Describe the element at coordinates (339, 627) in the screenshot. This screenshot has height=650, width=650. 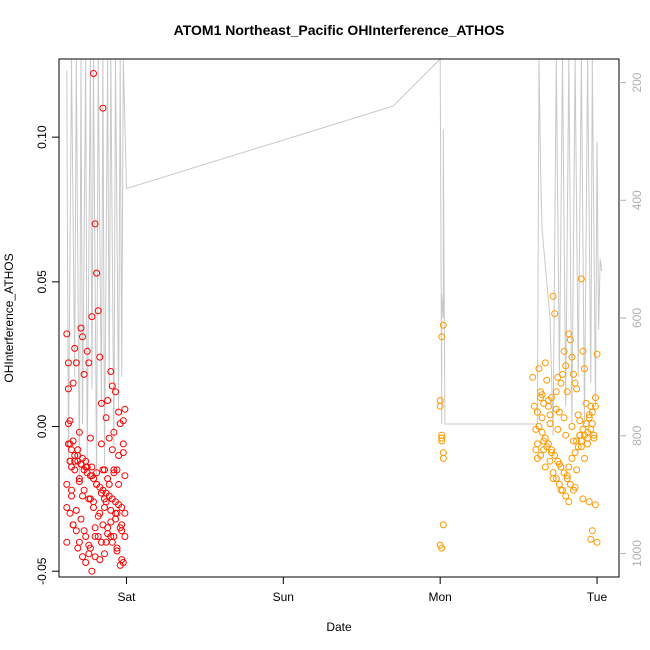
I see `x-axis-label: Date` at that location.